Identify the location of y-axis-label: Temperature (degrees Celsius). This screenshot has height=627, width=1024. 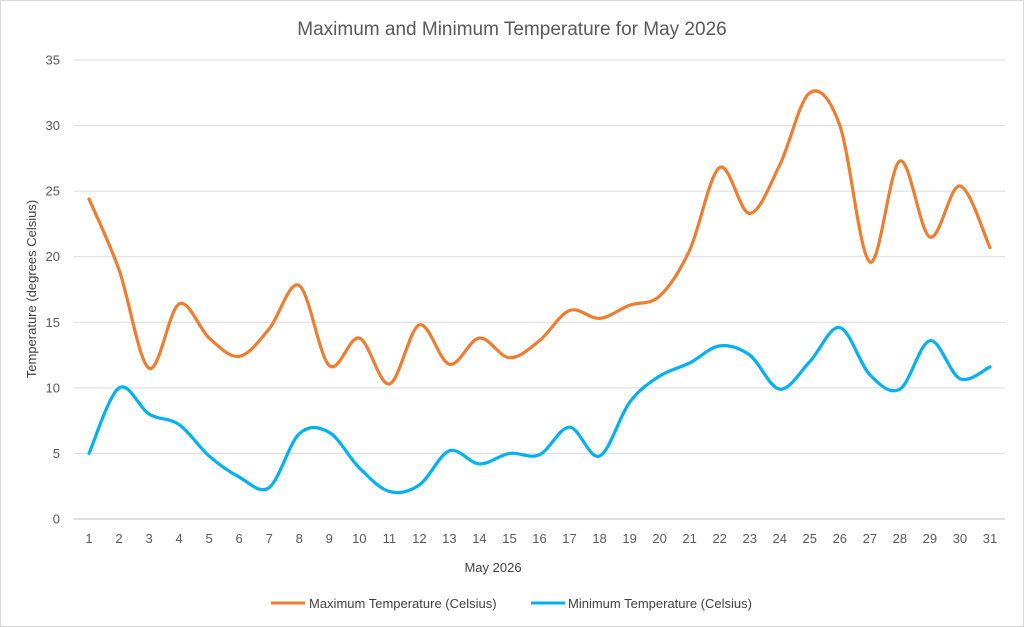
(31, 289).